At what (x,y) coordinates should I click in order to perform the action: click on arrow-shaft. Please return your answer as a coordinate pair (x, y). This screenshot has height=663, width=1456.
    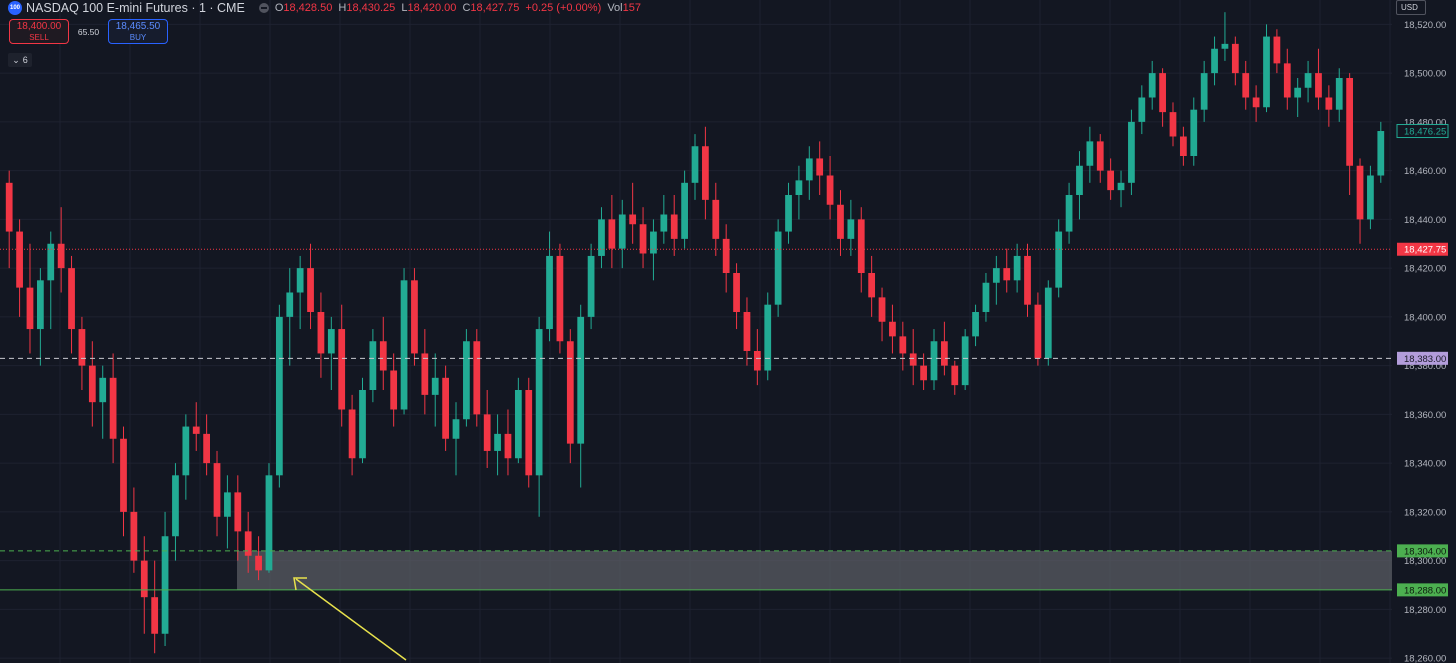
    Looking at the image, I should click on (351, 619).